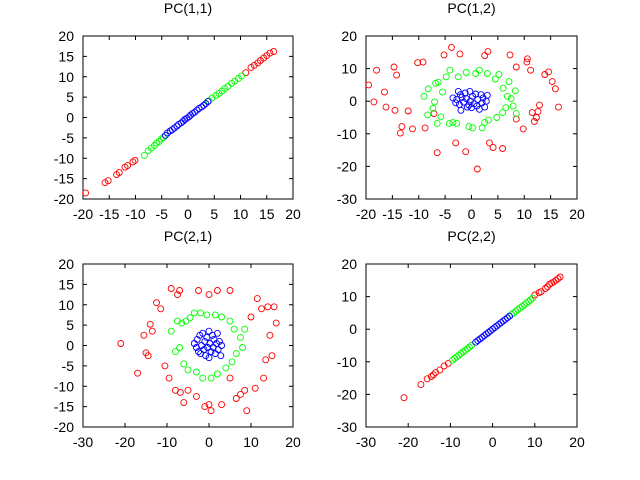  Describe the element at coordinates (347, 199) in the screenshot. I see `y-tick-label: -30` at that location.